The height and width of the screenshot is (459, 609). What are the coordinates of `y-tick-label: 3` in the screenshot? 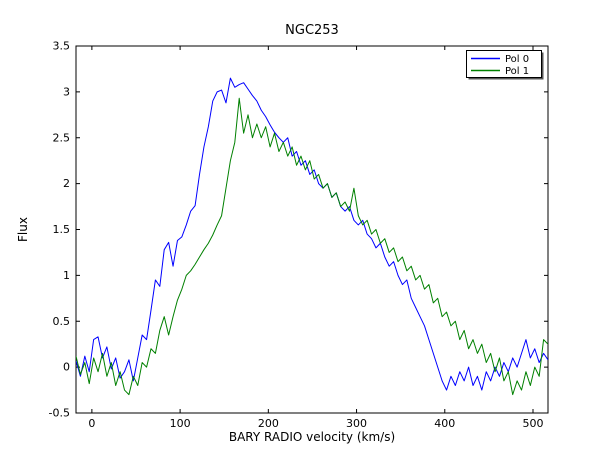 It's located at (66, 91).